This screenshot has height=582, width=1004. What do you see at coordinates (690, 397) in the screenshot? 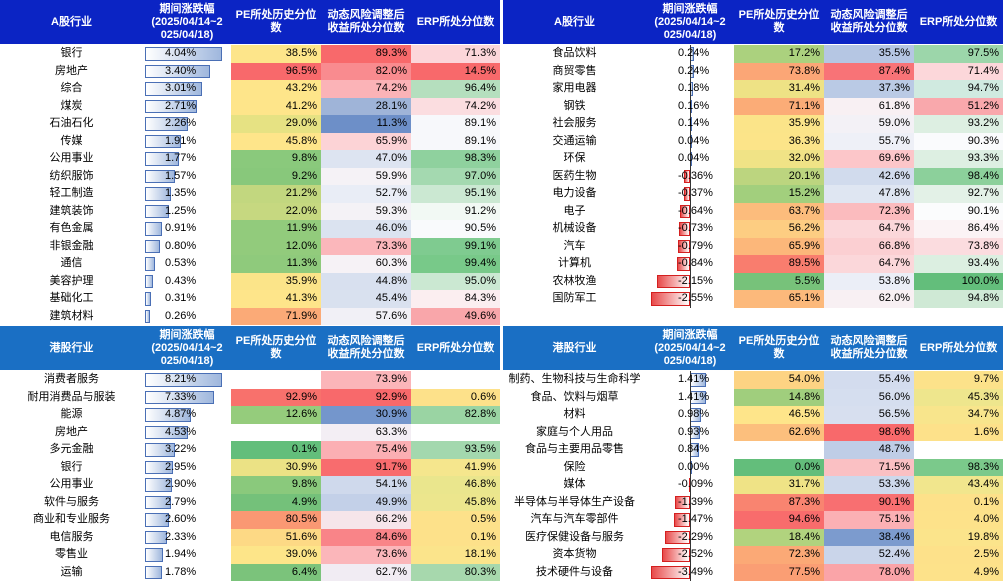
I see `change-cell: 1.41%` at bounding box center [690, 397].